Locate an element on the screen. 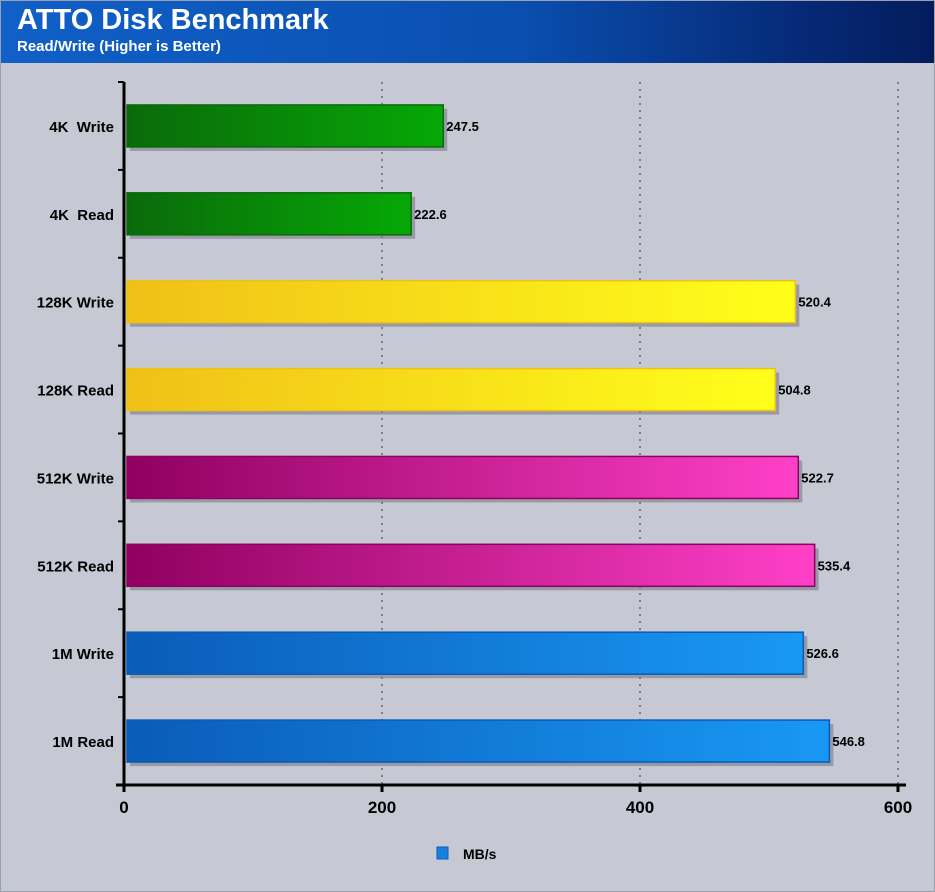 The height and width of the screenshot is (892, 935). chart-subtitle: Read/Write (Higher is Better) is located at coordinates (119, 46).